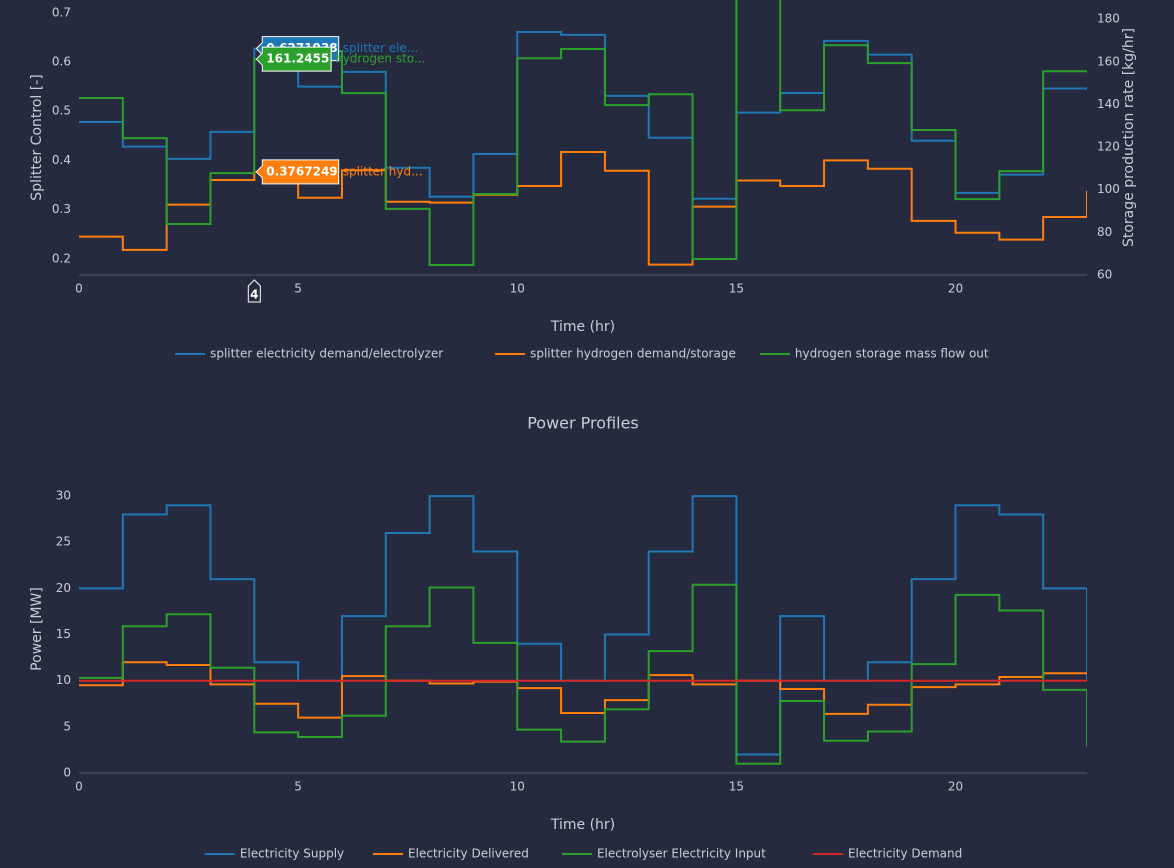 Image resolution: width=1174 pixels, height=868 pixels. What do you see at coordinates (61, 12) in the screenshot?
I see `y-tick-label: 0.7` at bounding box center [61, 12].